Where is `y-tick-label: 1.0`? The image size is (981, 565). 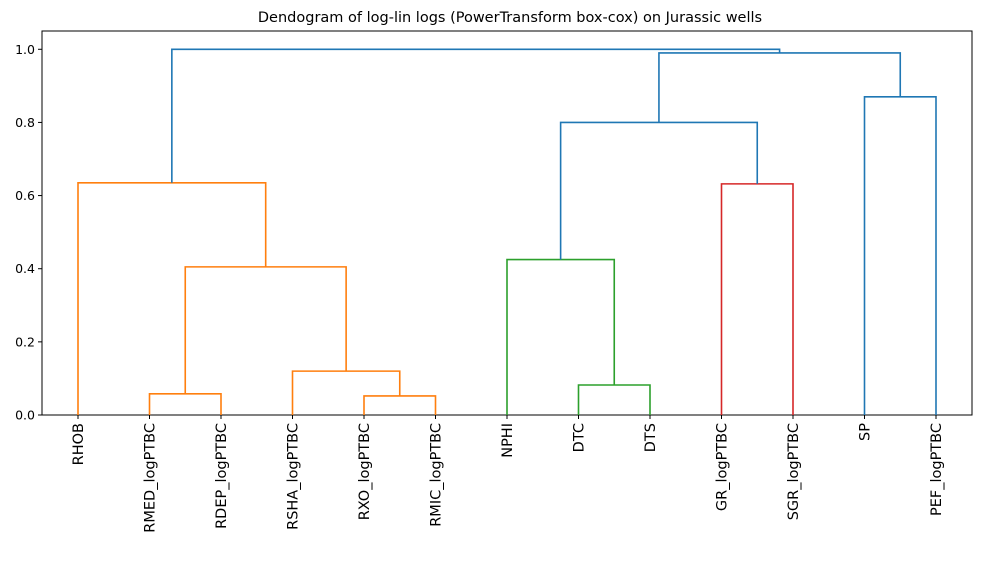 y-tick-label: 1.0 is located at coordinates (25, 49).